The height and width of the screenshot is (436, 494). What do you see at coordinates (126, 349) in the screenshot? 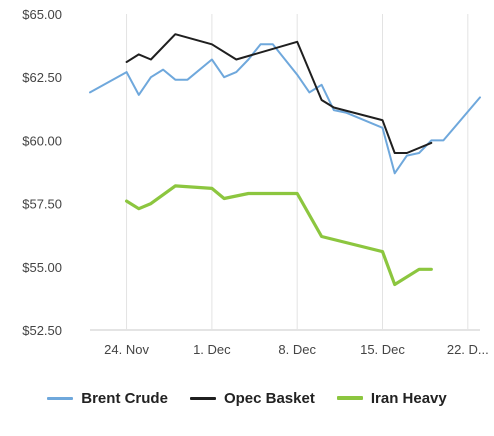
I see `x-tick-label: 24. Nov` at bounding box center [126, 349].